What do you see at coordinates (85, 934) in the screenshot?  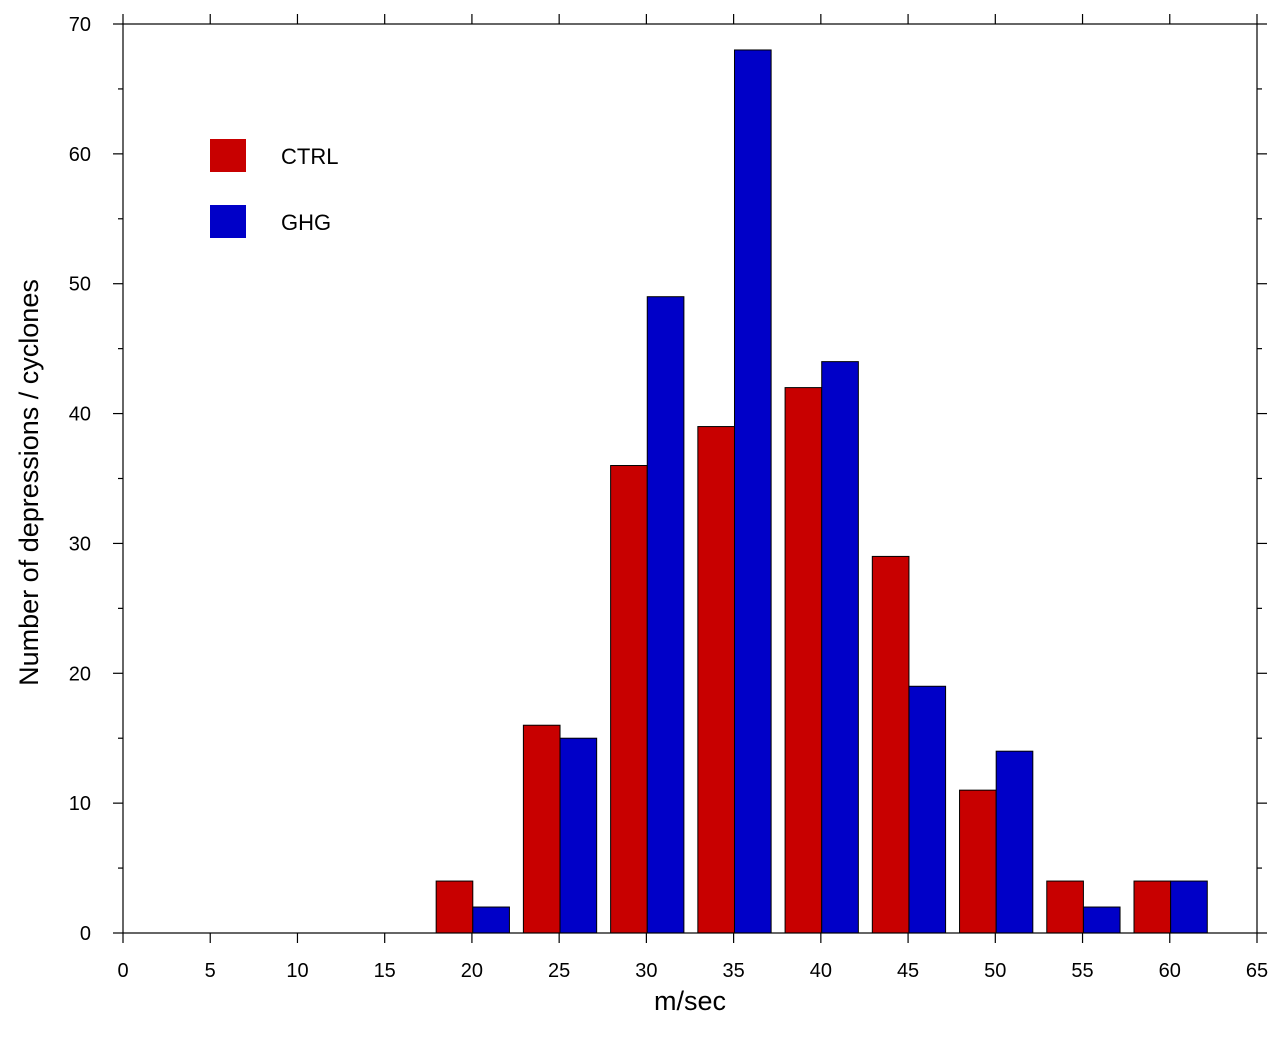 I see `y-tick-label: 0` at bounding box center [85, 934].